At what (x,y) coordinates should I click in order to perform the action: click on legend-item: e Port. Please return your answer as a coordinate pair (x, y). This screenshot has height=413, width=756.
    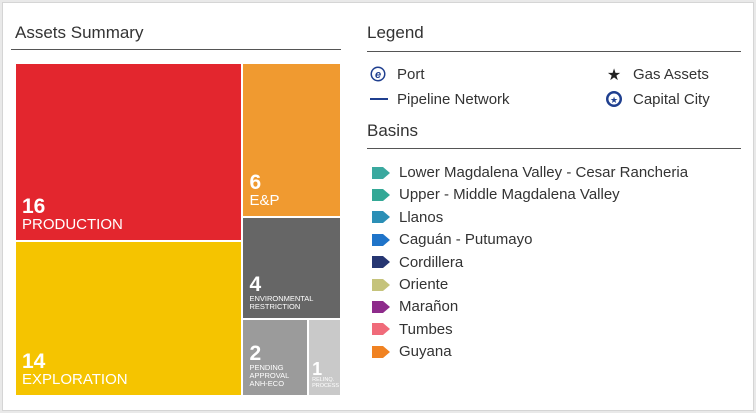
    Looking at the image, I should click on (397, 74).